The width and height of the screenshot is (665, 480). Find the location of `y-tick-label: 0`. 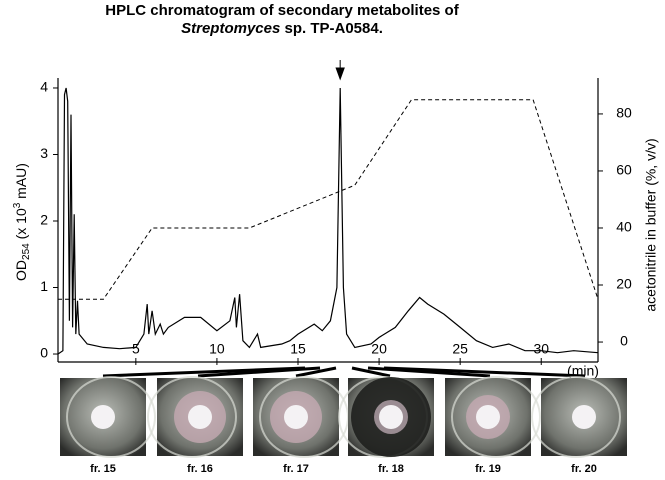

y-tick-label: 0 is located at coordinates (44, 353).